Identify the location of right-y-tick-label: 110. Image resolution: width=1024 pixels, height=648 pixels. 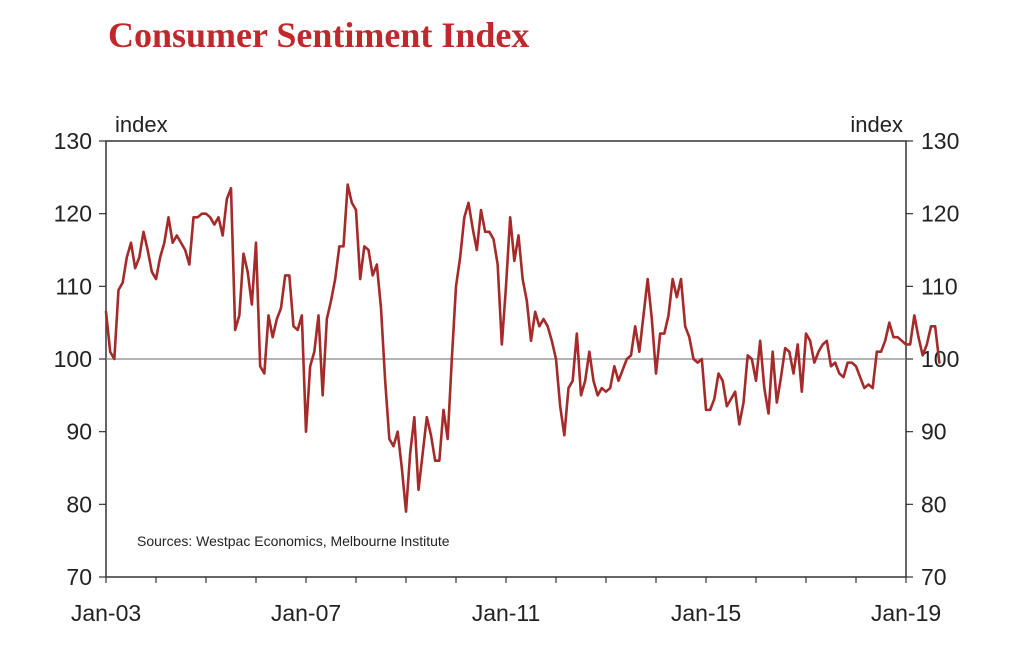
(939, 286).